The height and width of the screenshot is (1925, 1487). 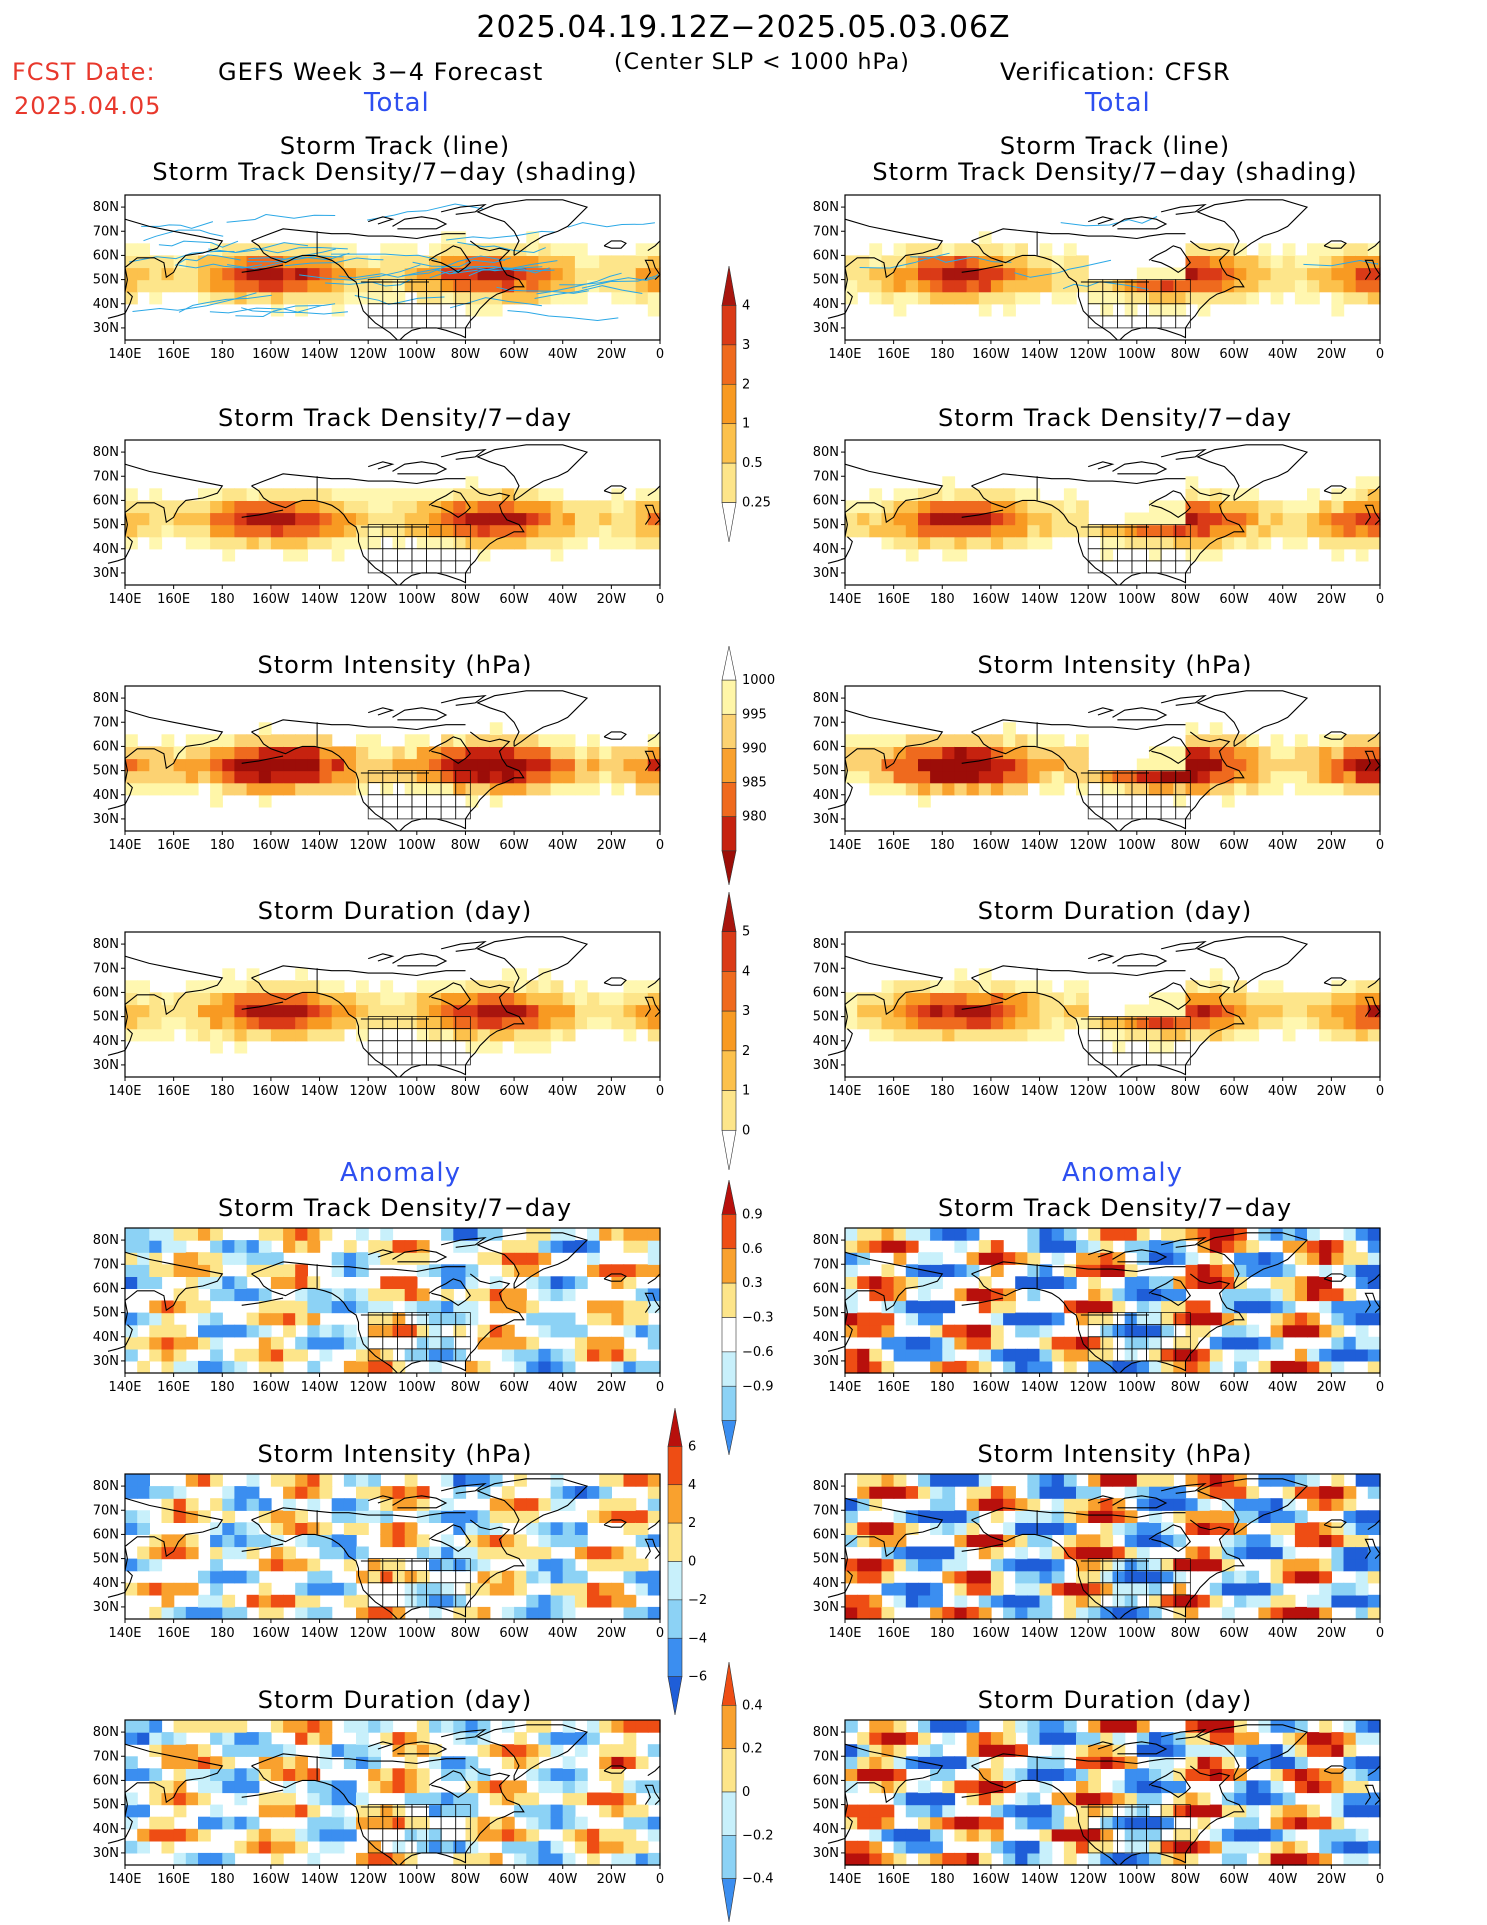 I want to click on title-l5: Storm Track Density/7−day, so click(x=395, y=1208).